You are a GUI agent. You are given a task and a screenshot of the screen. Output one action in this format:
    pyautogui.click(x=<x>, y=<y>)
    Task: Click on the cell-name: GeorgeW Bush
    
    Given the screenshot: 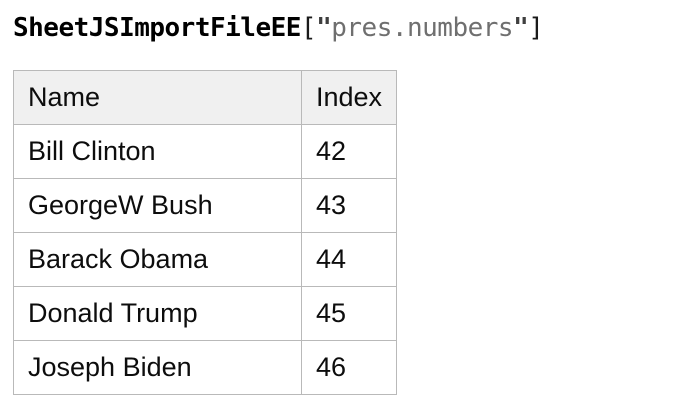 What is the action you would take?
    pyautogui.click(x=157, y=205)
    